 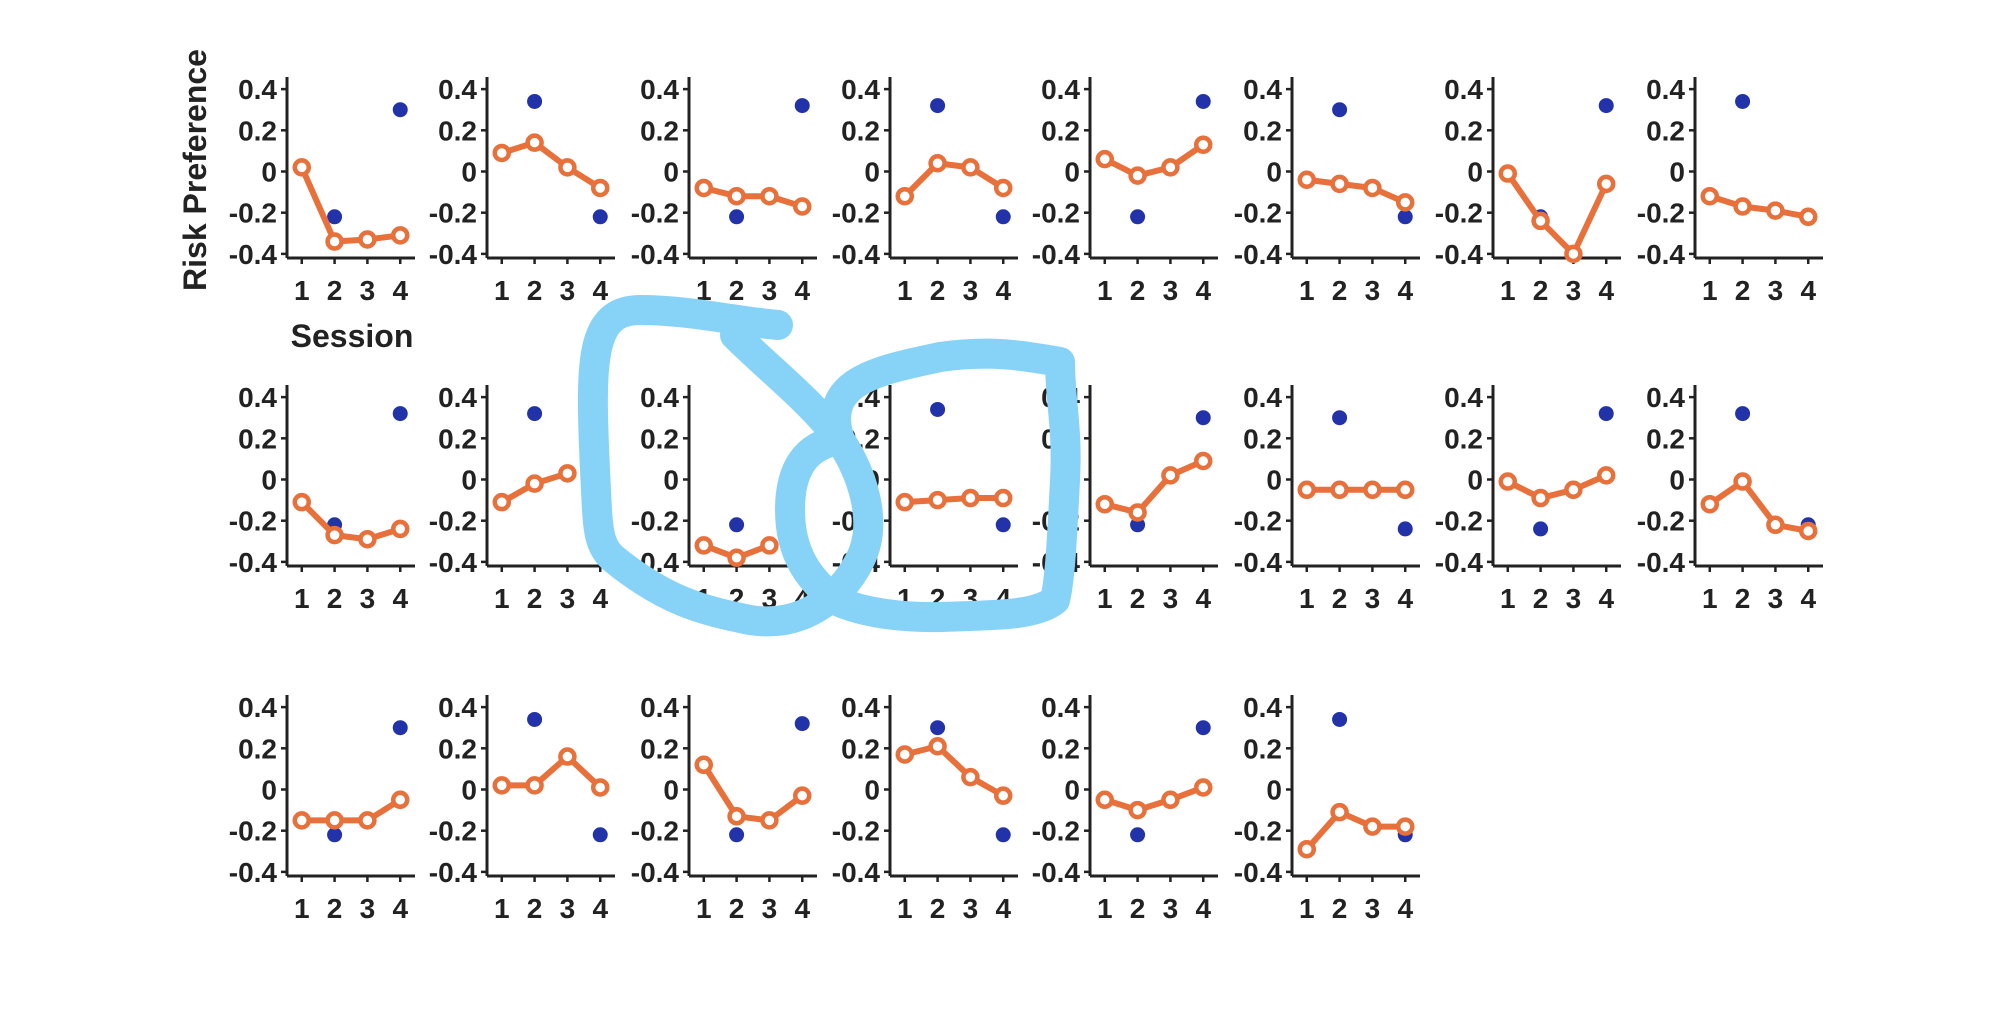 I want to click on panel-19: 0.4 0.2 0 -0.2 -0.4 1 2 3 4, so click(x=724, y=808).